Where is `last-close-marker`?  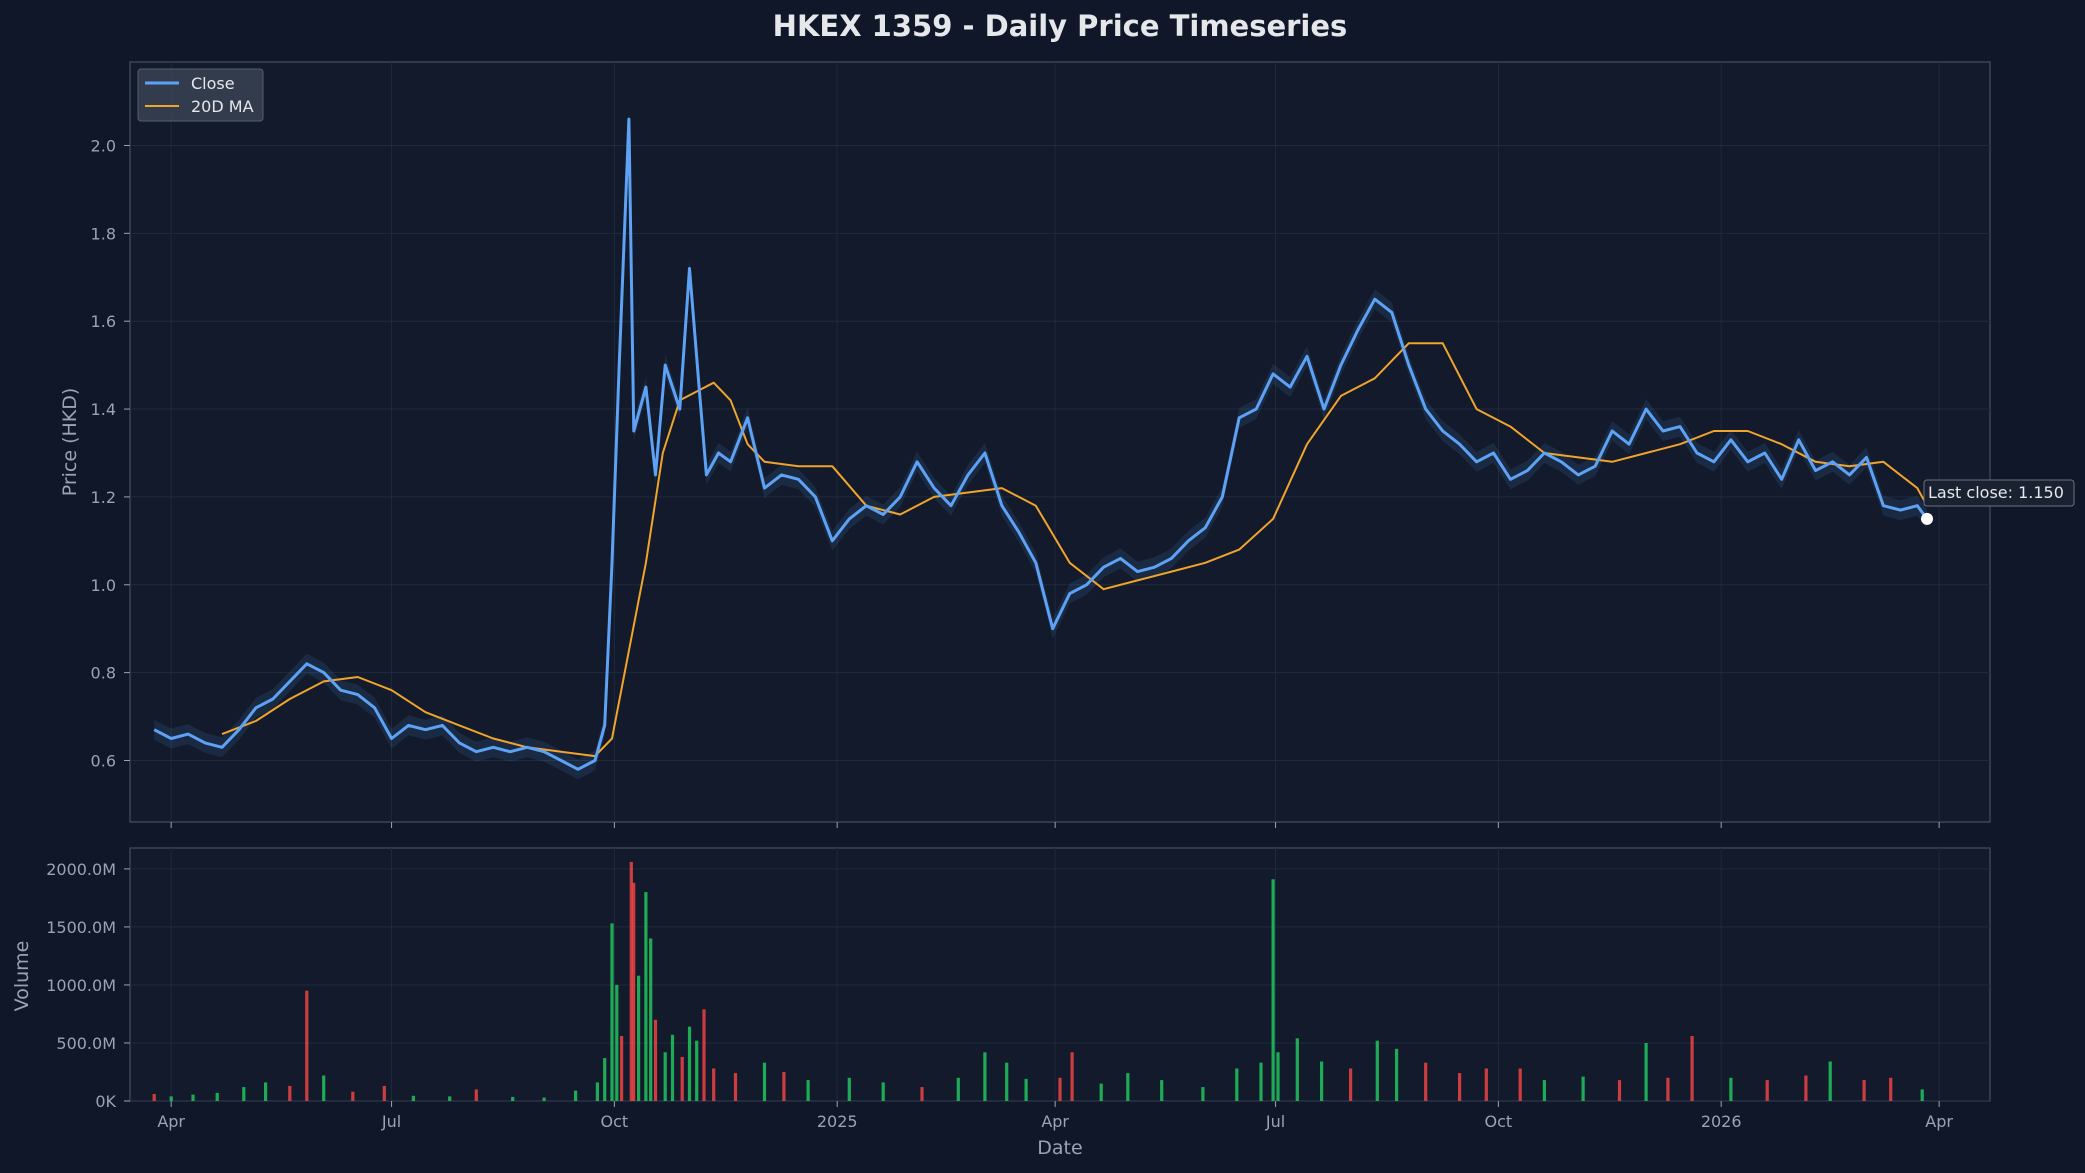 last-close-marker is located at coordinates (1927, 518).